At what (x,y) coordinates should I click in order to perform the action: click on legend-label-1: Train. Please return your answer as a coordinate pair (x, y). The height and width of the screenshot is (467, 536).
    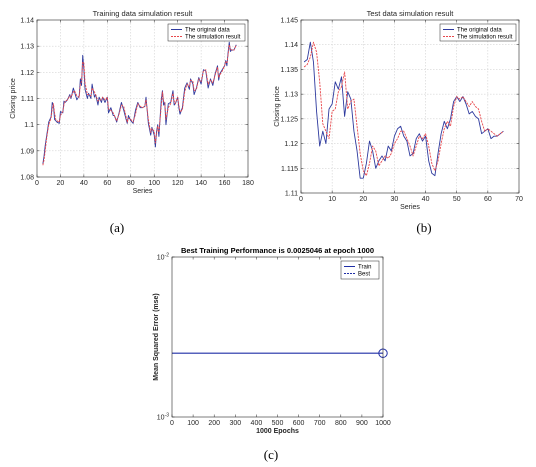
    Looking at the image, I should click on (364, 268).